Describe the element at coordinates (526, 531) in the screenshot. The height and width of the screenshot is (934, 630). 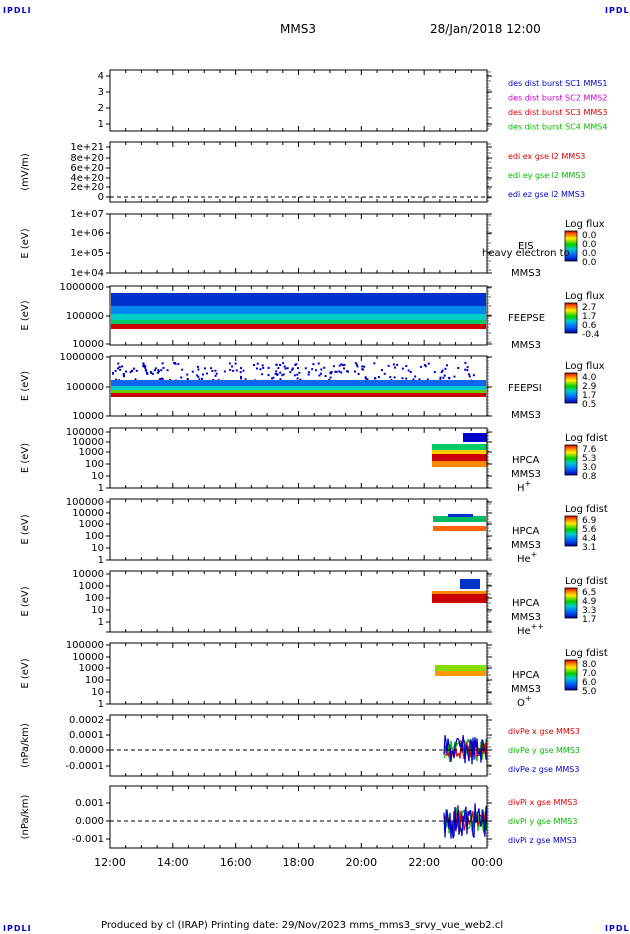
I see `instrument-label-p7: HPCA` at that location.